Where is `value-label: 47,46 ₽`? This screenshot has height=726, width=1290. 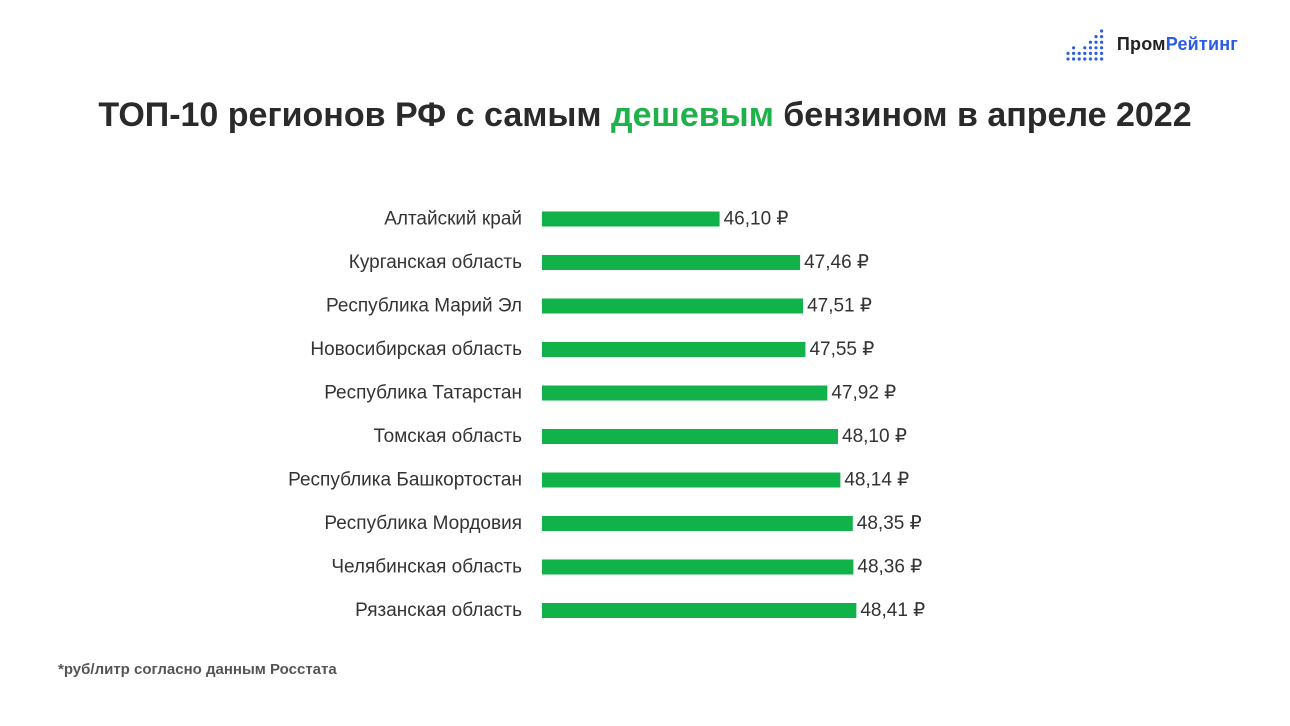 value-label: 47,46 ₽ is located at coordinates (836, 262).